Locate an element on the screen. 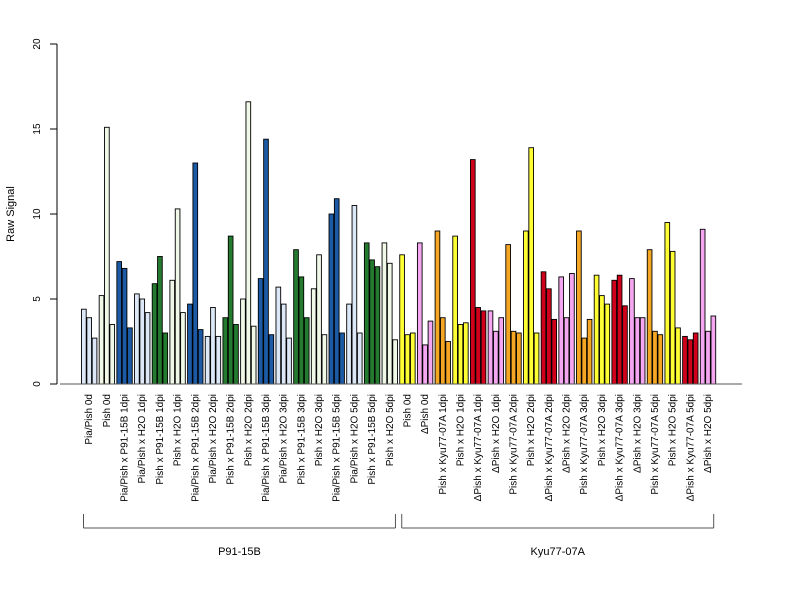 The image size is (800, 605). group-label: P91-15B is located at coordinates (239, 552).